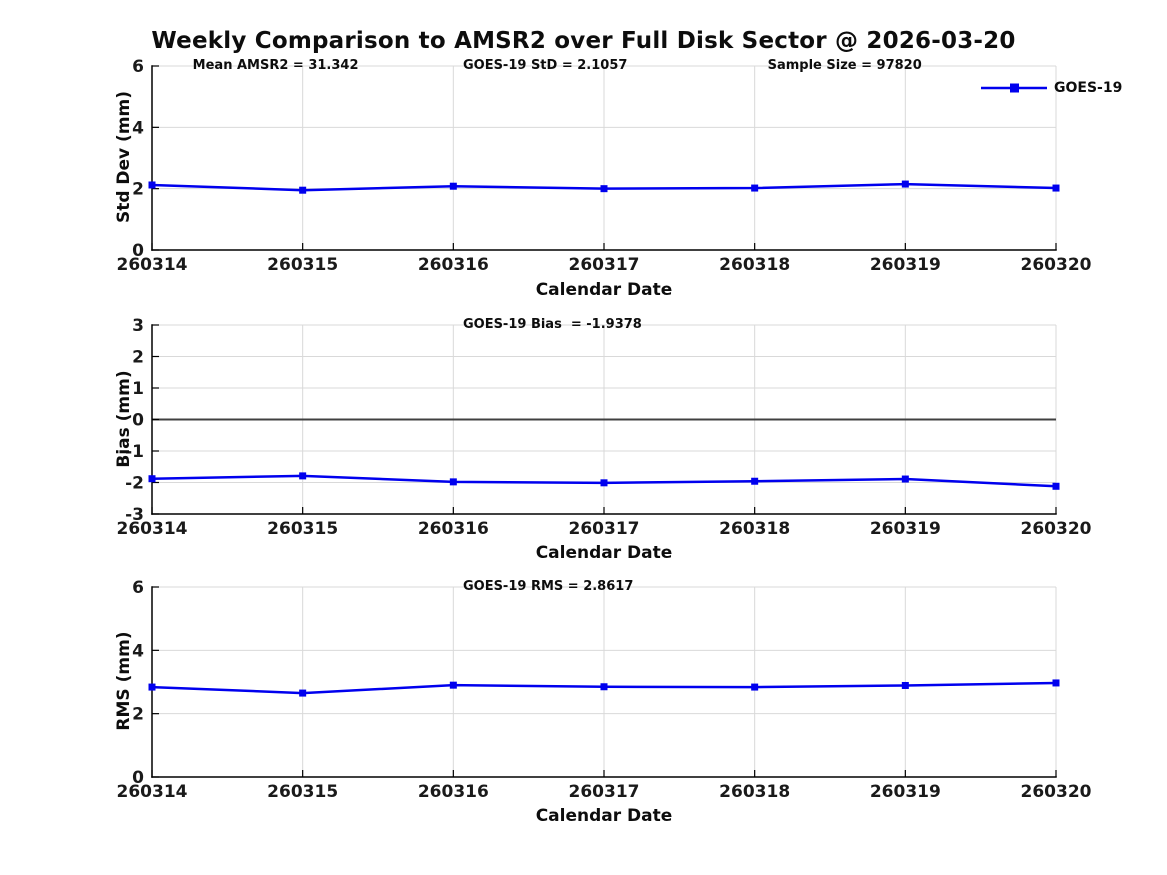 This screenshot has width=1167, height=875. Describe the element at coordinates (552, 324) in the screenshot. I see `annotation-goes19-bias: GOES-19 Bias = -1.9378` at that location.